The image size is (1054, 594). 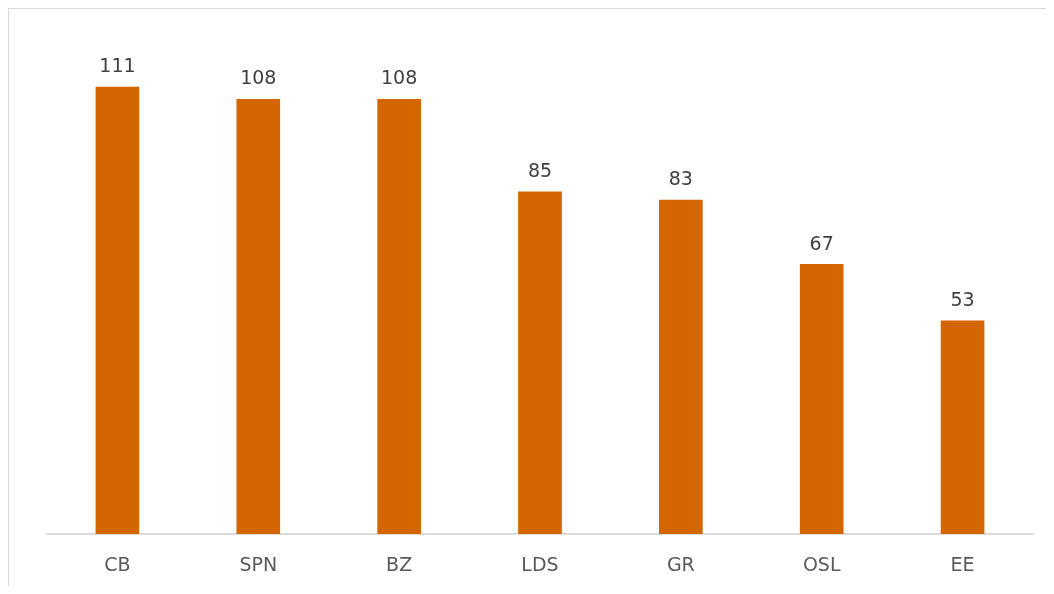 What do you see at coordinates (540, 563) in the screenshot?
I see `x-tick-label: LDS` at bounding box center [540, 563].